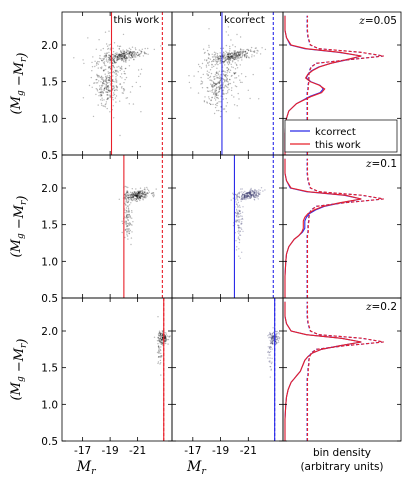 The image size is (407, 488). I want to click on scatter-points, so click(229, 72).